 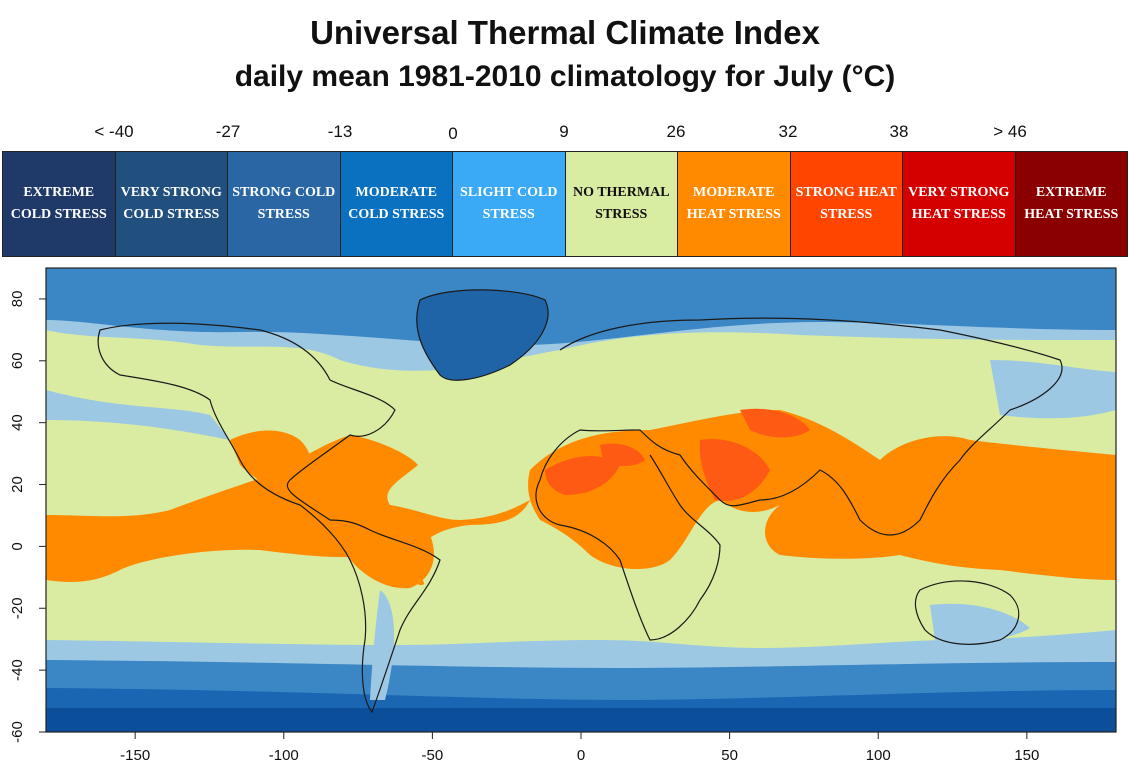 What do you see at coordinates (17, 732) in the screenshot?
I see `y-tick-label: -60` at bounding box center [17, 732].